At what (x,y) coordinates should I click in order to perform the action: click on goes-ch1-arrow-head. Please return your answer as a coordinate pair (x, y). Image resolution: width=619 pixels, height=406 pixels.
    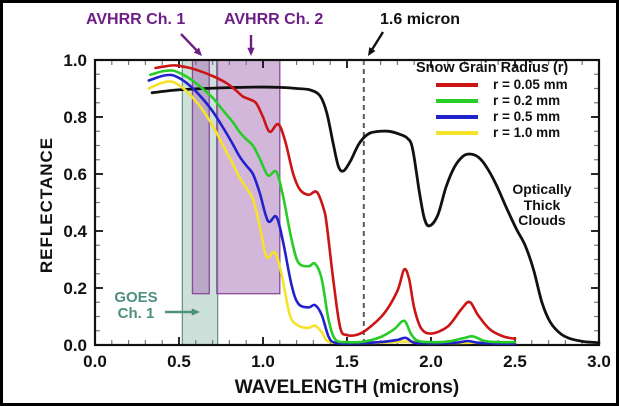
    Looking at the image, I should click on (195, 312).